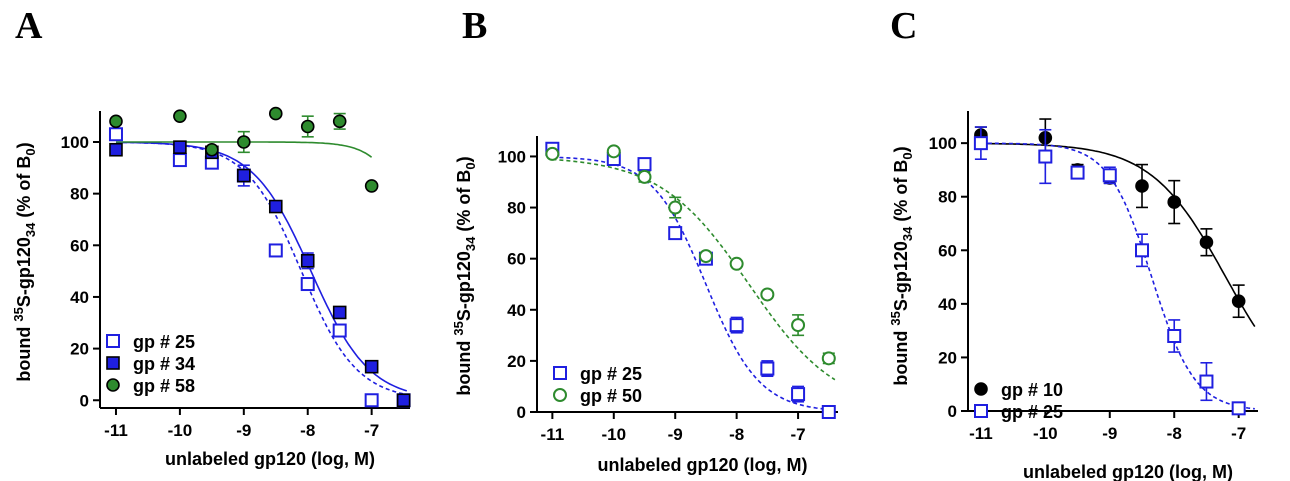  I want to click on x-tick-label: -8, so click(307, 430).